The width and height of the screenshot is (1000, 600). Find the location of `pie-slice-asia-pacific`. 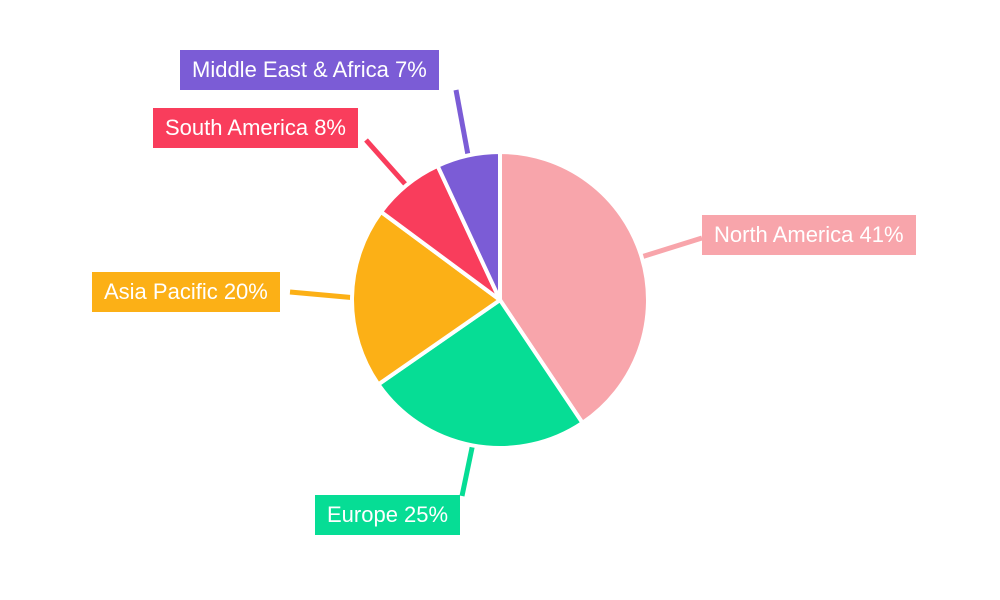

pie-slice-asia-pacific is located at coordinates (426, 298).